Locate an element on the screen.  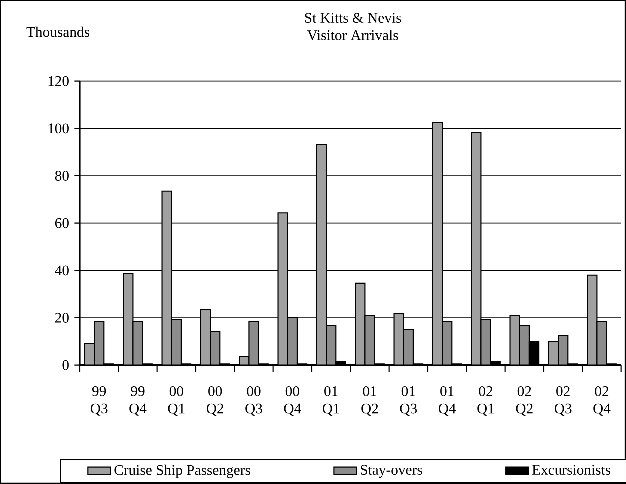
x-tick-label: 01 Q1 is located at coordinates (331, 401).